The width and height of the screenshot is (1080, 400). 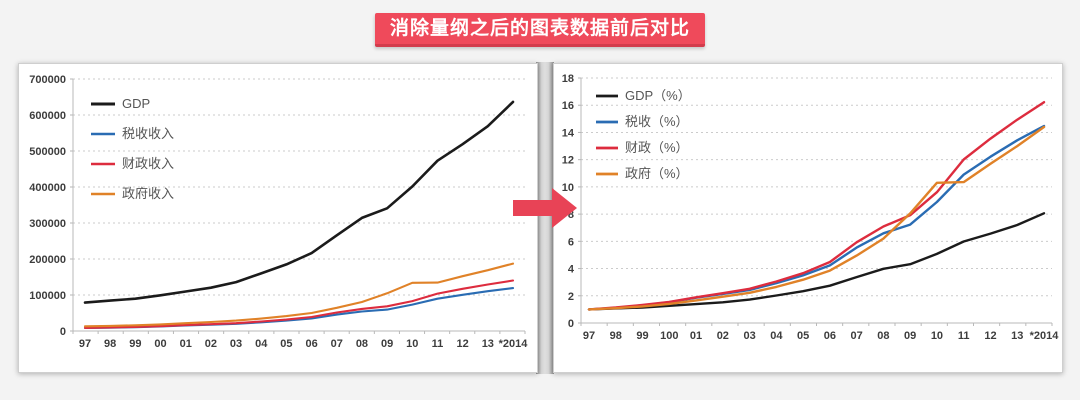 I want to click on y-tick-label: 300000, so click(x=47, y=224).